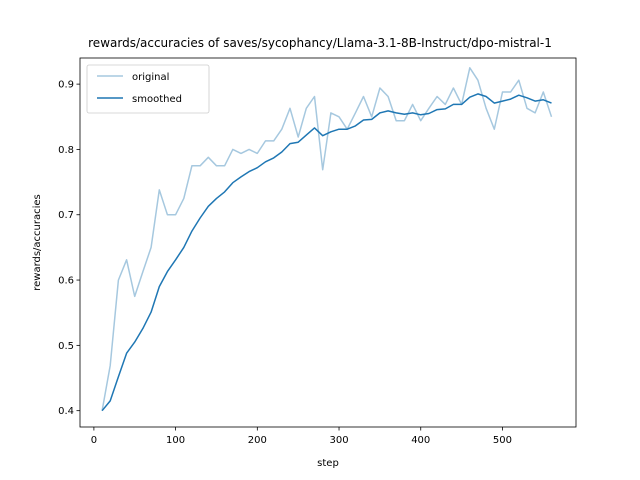 The width and height of the screenshot is (640, 480). I want to click on x-axis-label: step, so click(328, 463).